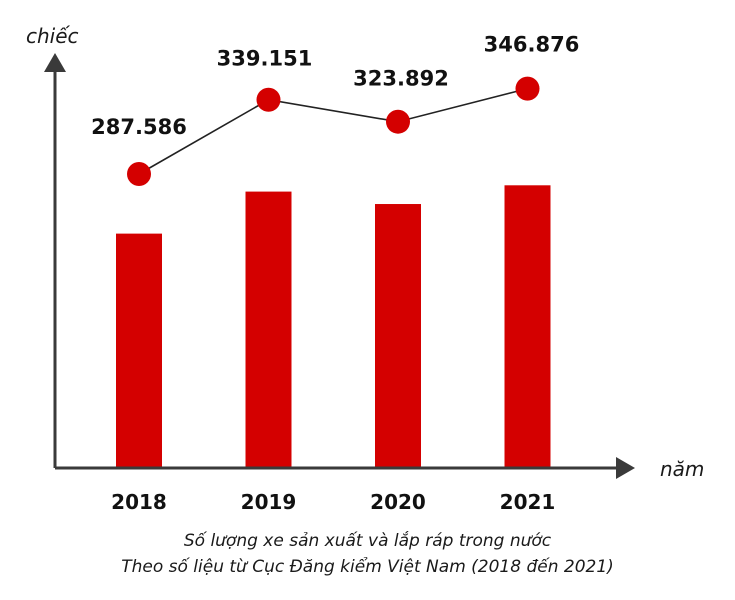 The image size is (735, 600). Describe the element at coordinates (401, 79) in the screenshot. I see `data-label-2020: 323.892` at that location.